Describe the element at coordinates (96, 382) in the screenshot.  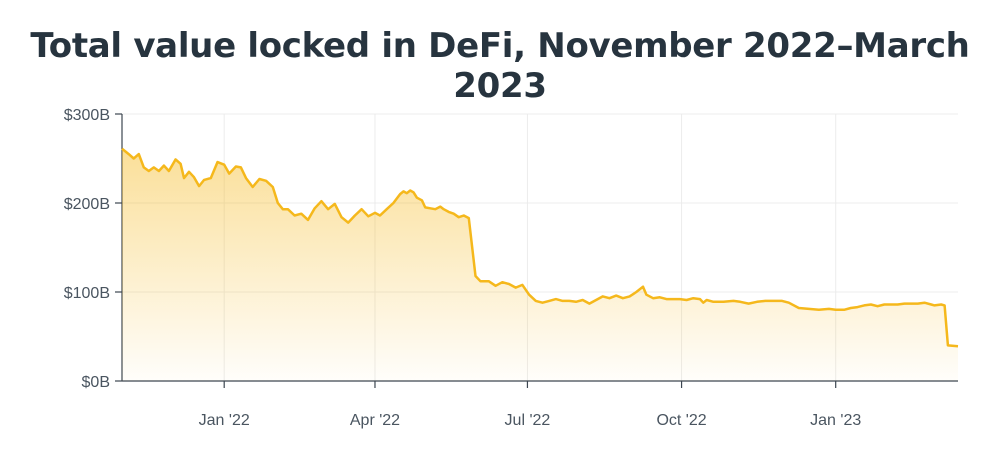
I see `y-tick-label: $0B` at that location.